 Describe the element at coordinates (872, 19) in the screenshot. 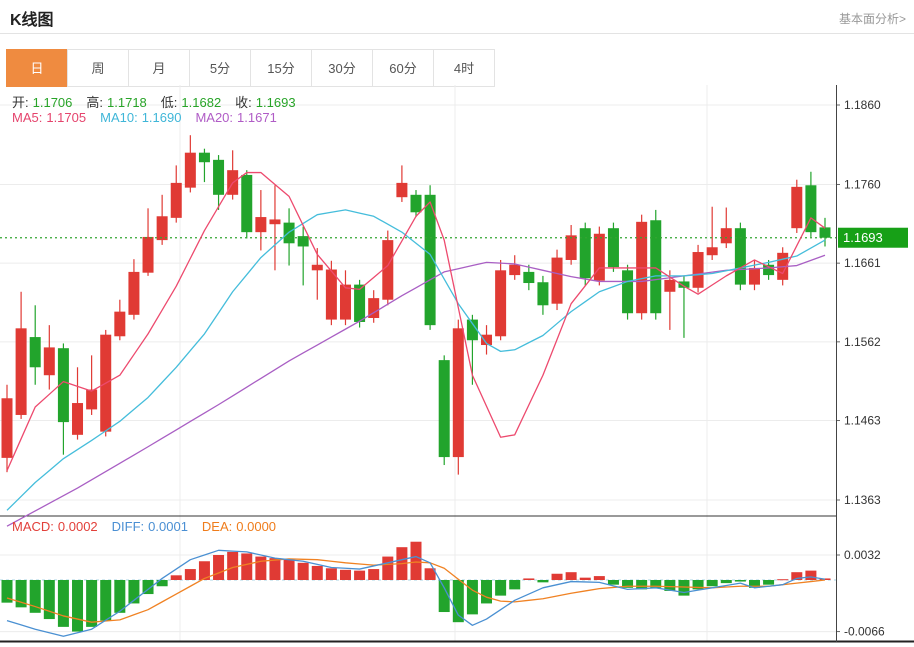

I see `fundamental-analysis-link: 基本面分析>` at that location.